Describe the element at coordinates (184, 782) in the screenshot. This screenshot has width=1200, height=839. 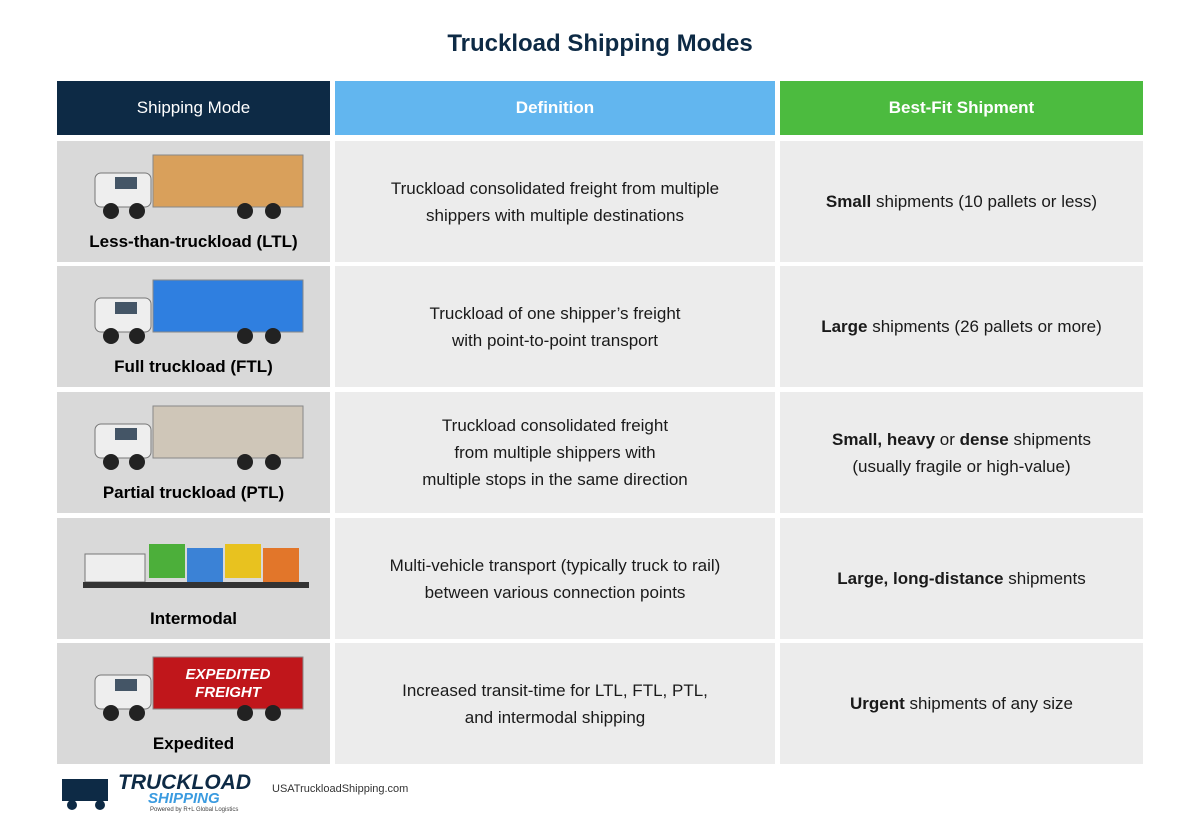
I see `logo-text: TRUCKLOAD` at that location.